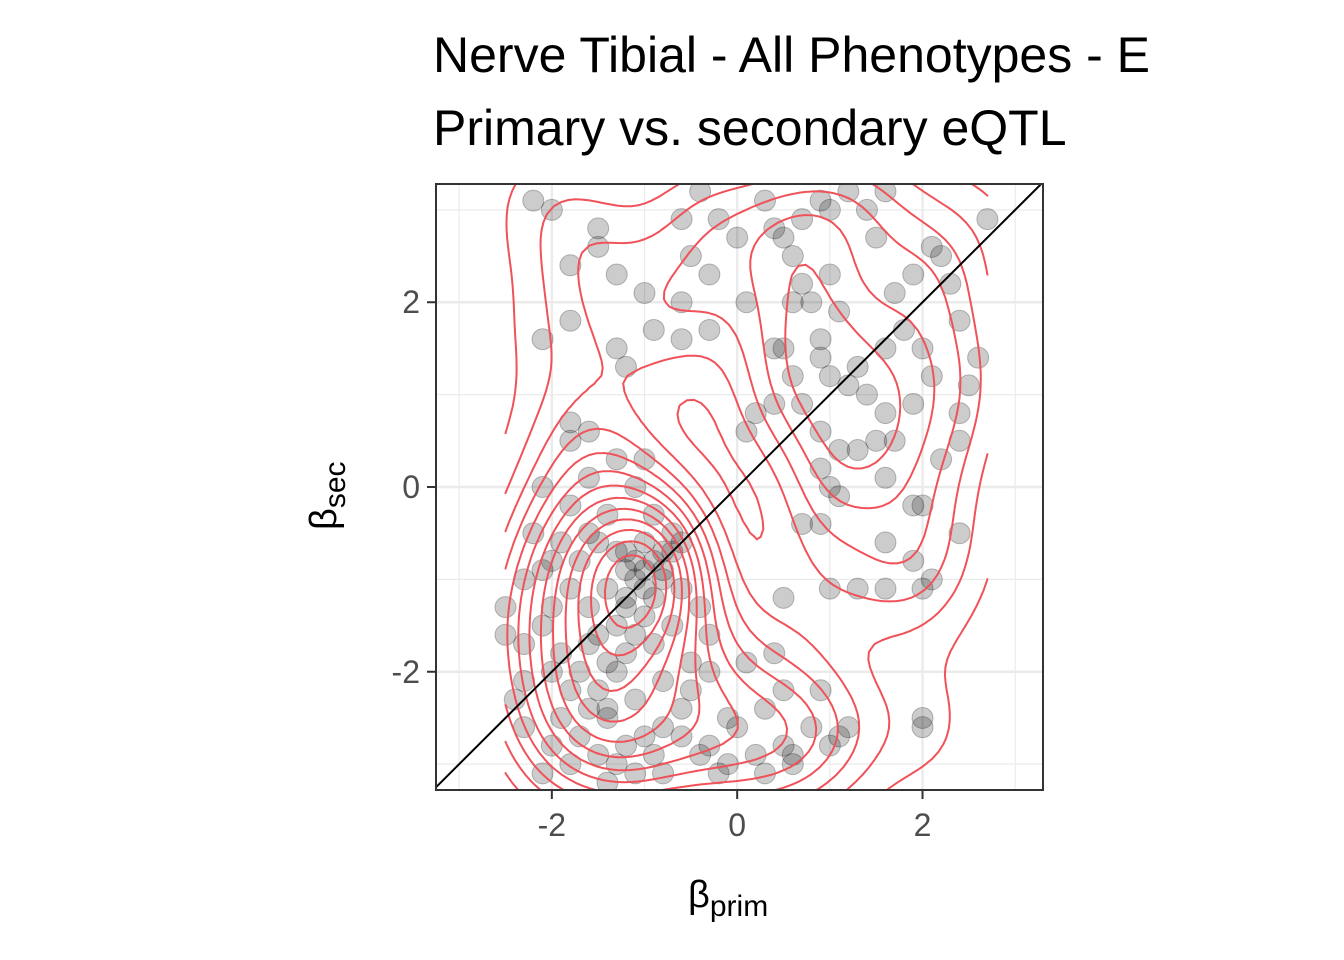  Describe the element at coordinates (335, 484) in the screenshot. I see `y-axis-title-subscript: sec` at that location.